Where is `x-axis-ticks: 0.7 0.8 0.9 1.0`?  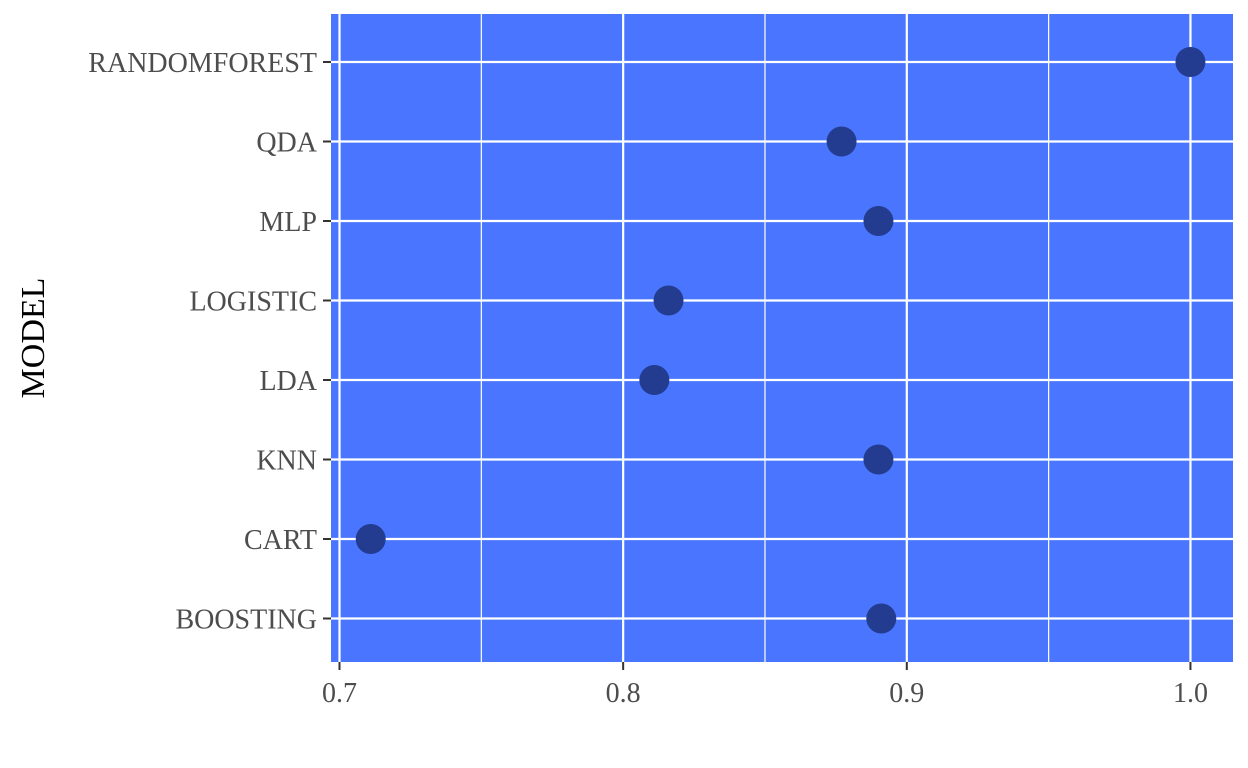 x-axis-ticks: 0.7 0.8 0.9 1.0 is located at coordinates (765, 685).